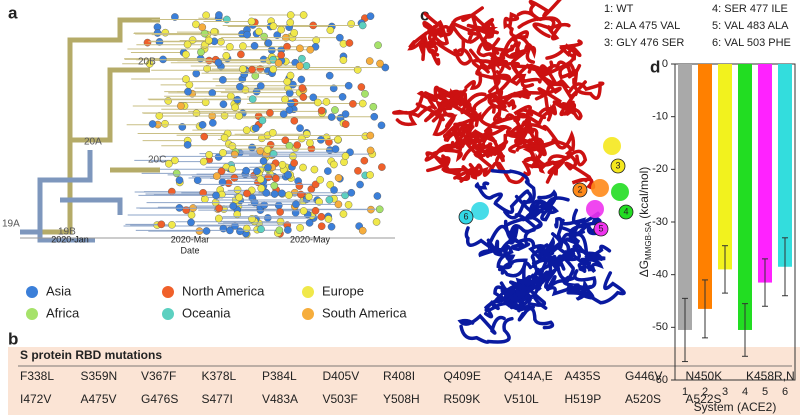 The width and height of the screenshot is (800, 415). What do you see at coordinates (655, 66) in the screenshot?
I see `panel-letter: d` at bounding box center [655, 66].